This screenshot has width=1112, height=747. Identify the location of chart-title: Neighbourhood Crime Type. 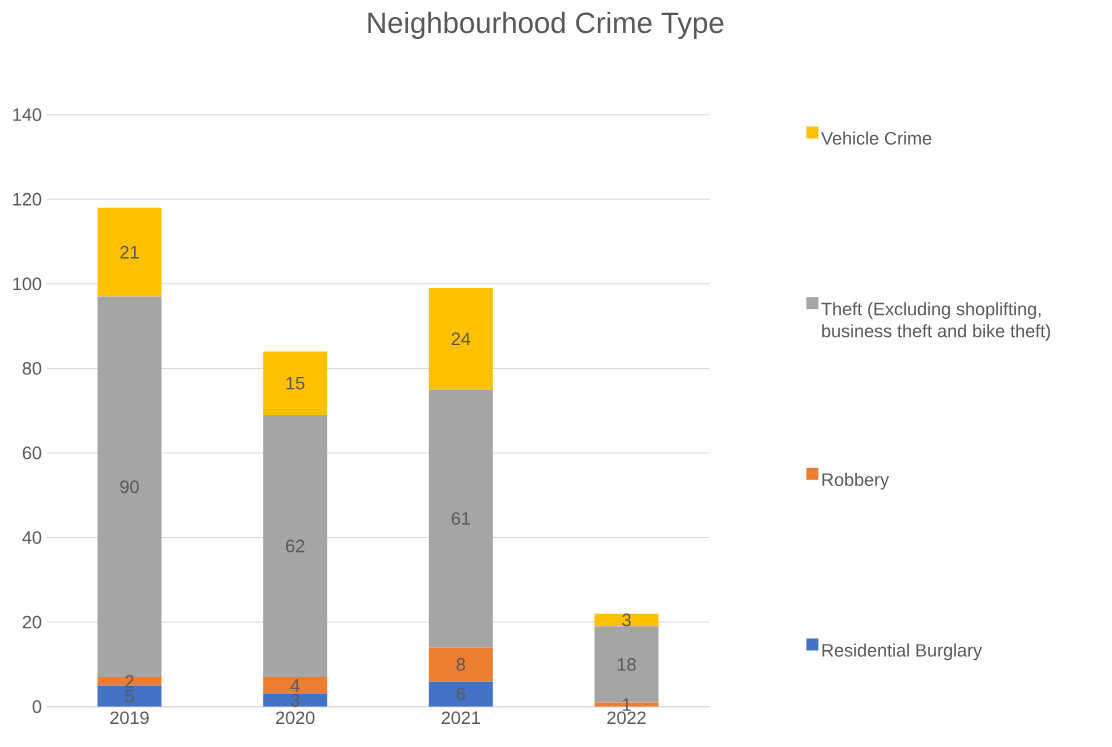
(546, 25).